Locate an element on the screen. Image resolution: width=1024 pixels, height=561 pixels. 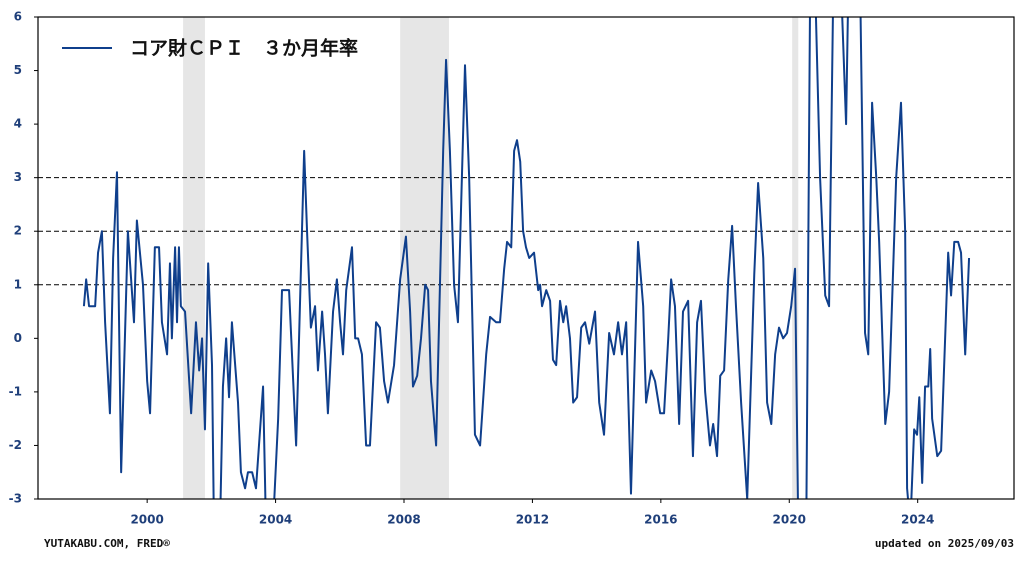
x-tick-label: 2024 is located at coordinates (917, 520).